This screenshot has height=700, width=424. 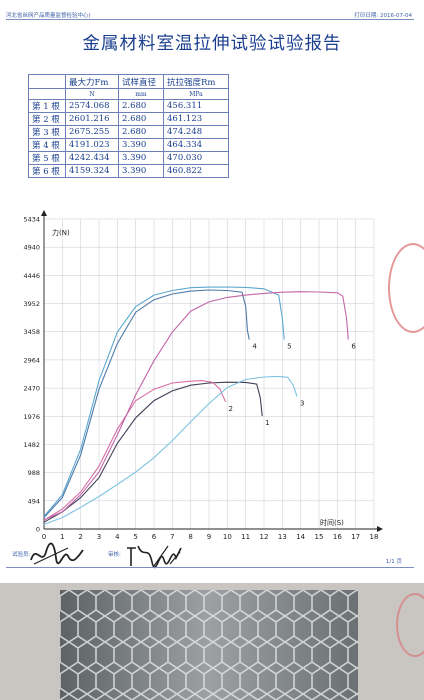 I want to click on y-tick-label: 0, so click(x=38, y=530).